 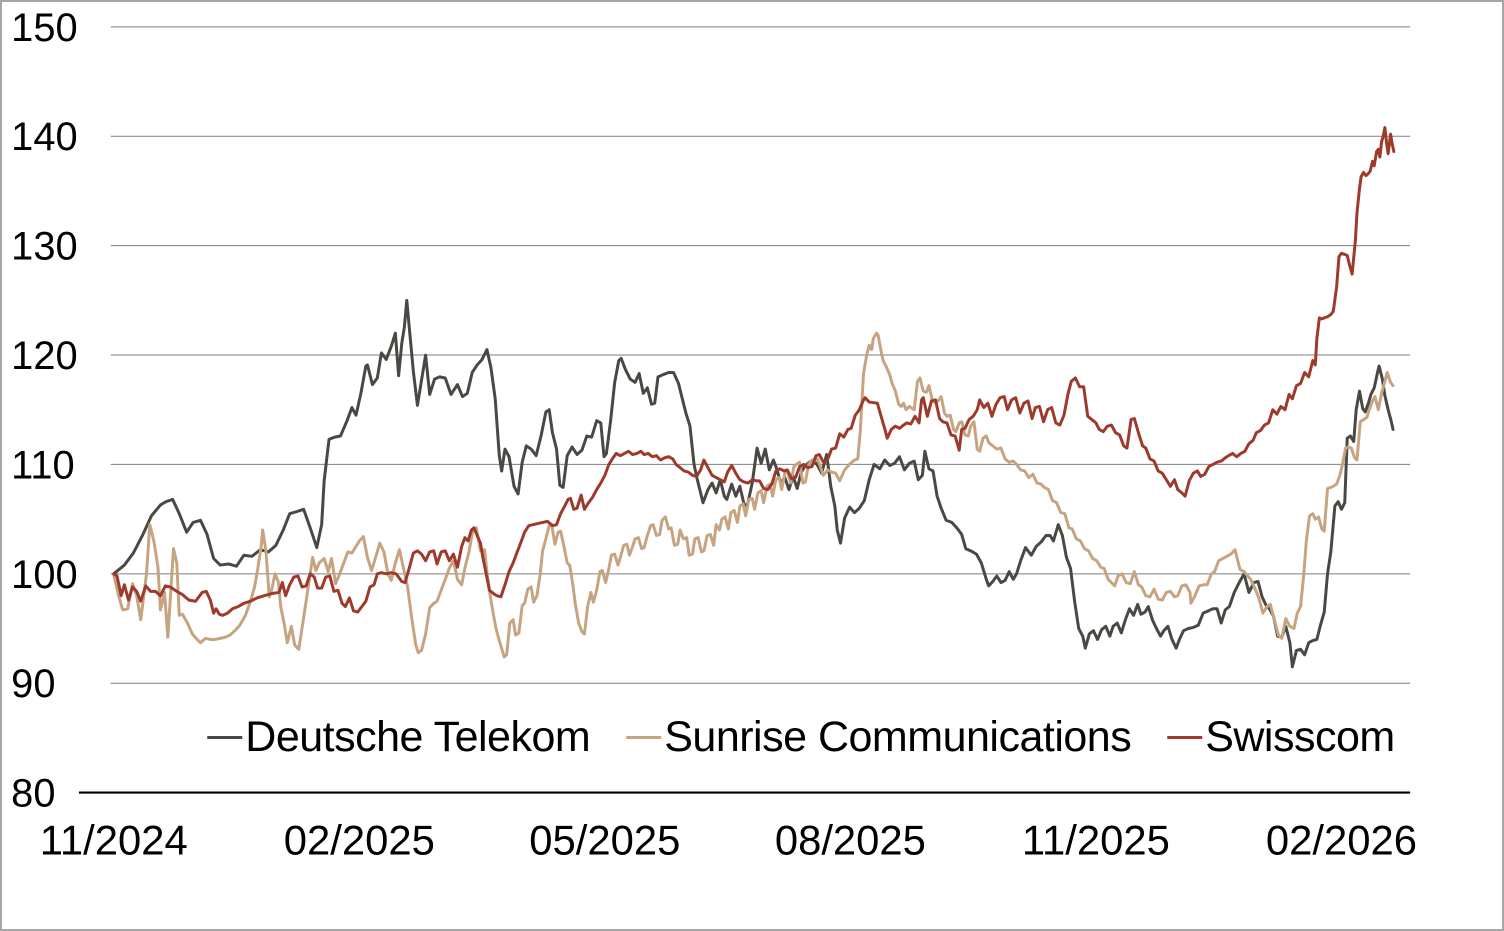 What do you see at coordinates (418, 737) in the screenshot?
I see `legend-label: Deutsche Telekom` at bounding box center [418, 737].